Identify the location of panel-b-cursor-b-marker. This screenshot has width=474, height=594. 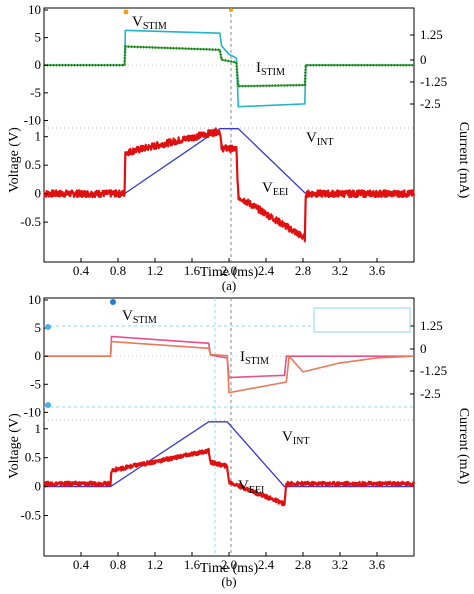
(48, 327).